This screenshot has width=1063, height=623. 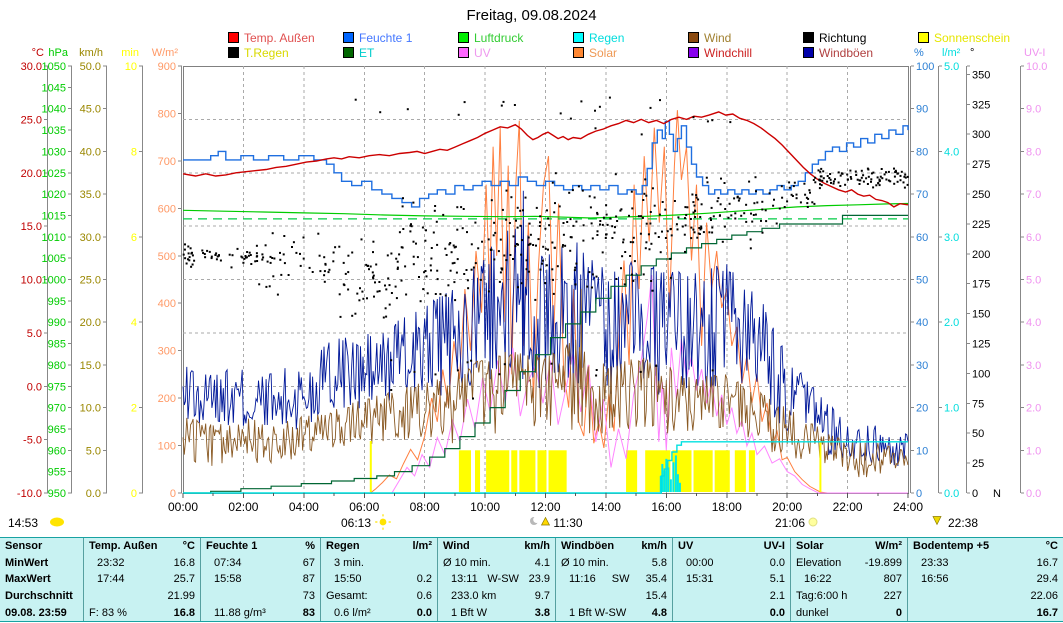 I want to click on table-row: Ø 10 min. 5.8, so click(x=614, y=563).